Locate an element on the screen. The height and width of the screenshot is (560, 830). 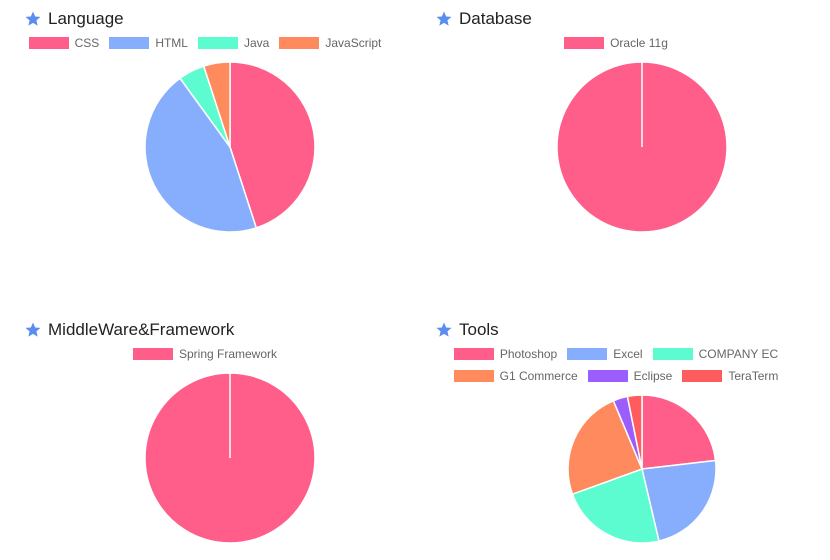
legend-item-spring-framework: Spring Framework is located at coordinates (205, 354).